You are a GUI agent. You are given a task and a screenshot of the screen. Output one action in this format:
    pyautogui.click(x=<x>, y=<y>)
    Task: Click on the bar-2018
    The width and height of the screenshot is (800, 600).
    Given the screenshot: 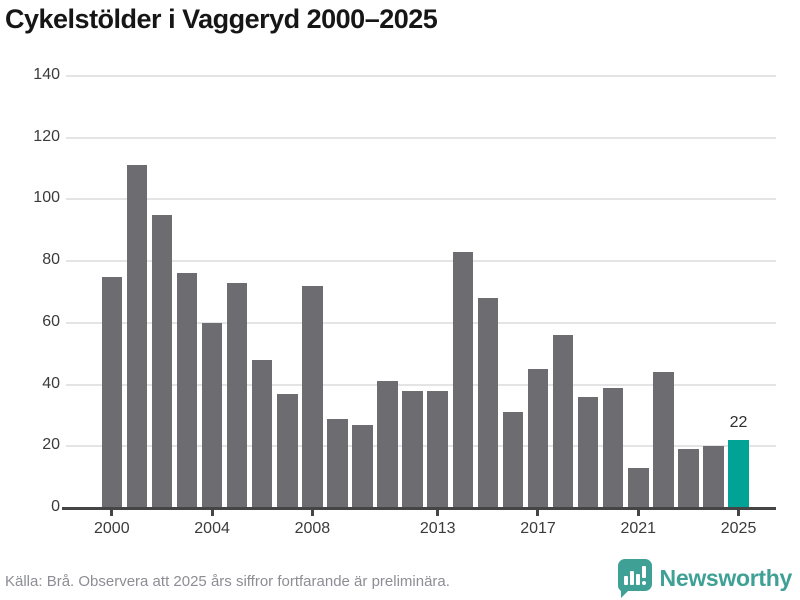 What is the action you would take?
    pyautogui.click(x=563, y=421)
    